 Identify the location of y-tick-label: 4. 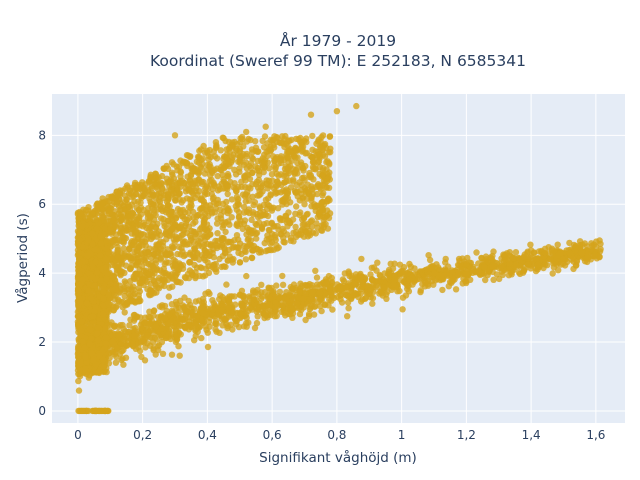
(42, 273).